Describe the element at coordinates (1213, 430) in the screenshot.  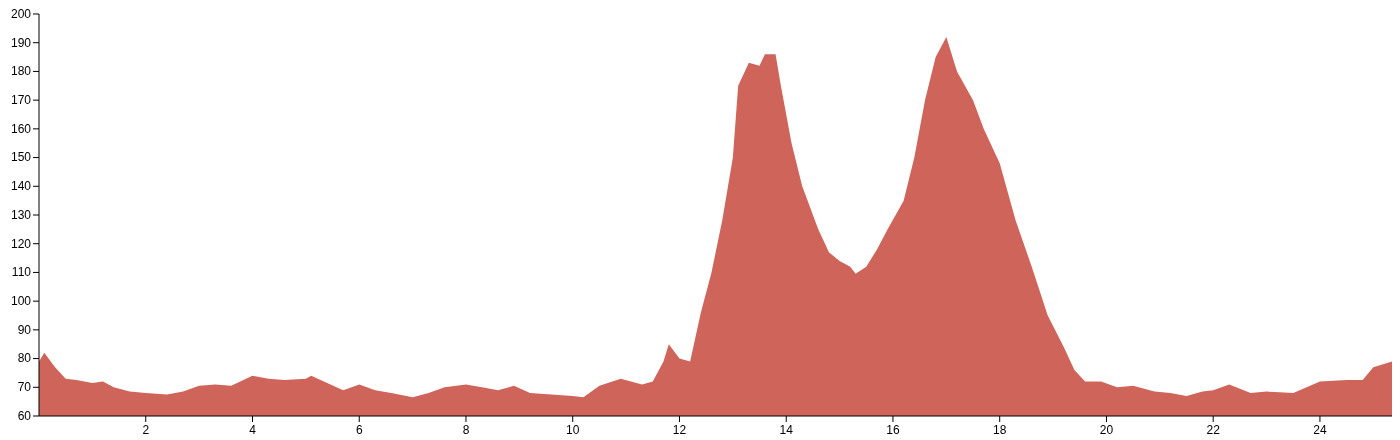
I see `x-tick-label: 22` at that location.